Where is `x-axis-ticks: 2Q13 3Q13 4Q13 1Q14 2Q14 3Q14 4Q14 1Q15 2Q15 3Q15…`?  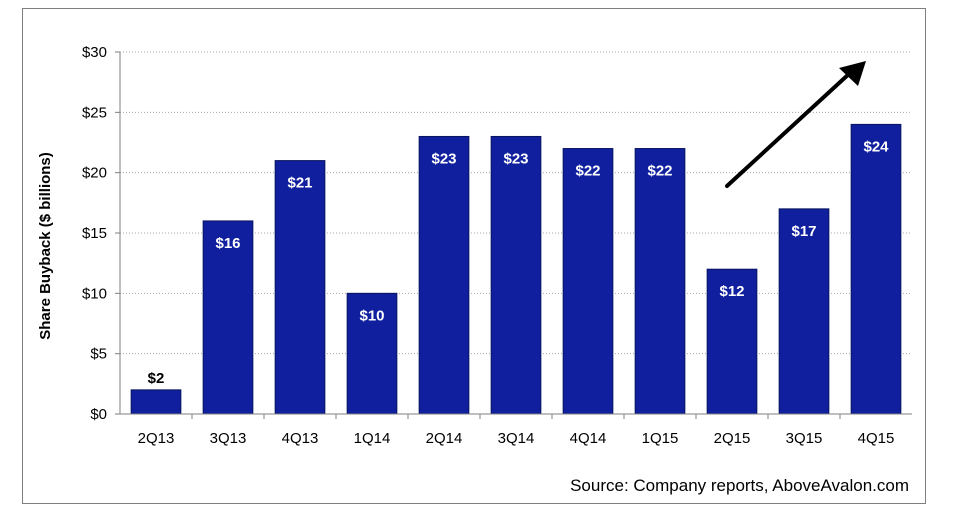 x-axis-ticks: 2Q13 3Q13 4Q13 1Q14 2Q14 3Q14 4Q14 1Q15 2Q15 3Q15… is located at coordinates (516, 430).